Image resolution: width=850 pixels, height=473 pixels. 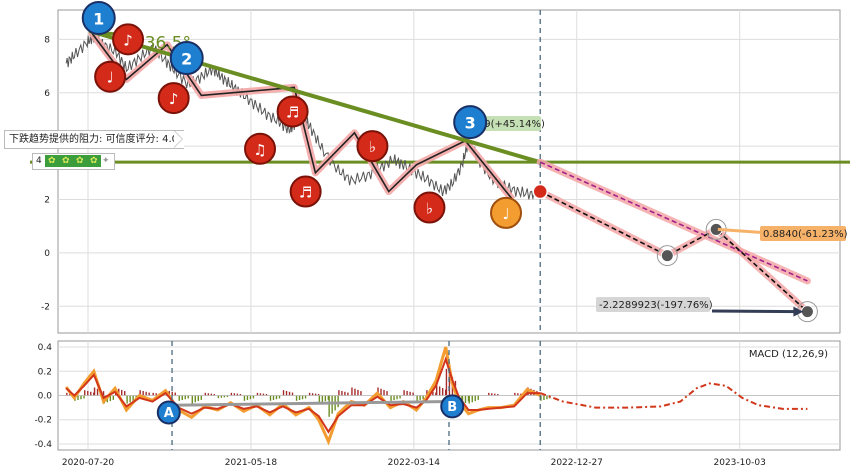 What do you see at coordinates (429, 209) in the screenshot?
I see `pattern-marker-label: ♭` at bounding box center [429, 209].